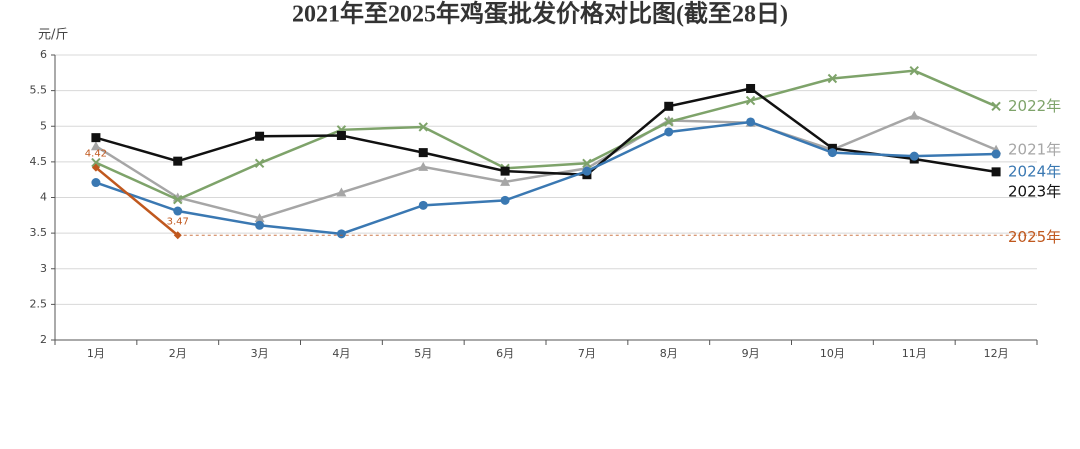  I want to click on x-tick-label: 1月, so click(96, 353).